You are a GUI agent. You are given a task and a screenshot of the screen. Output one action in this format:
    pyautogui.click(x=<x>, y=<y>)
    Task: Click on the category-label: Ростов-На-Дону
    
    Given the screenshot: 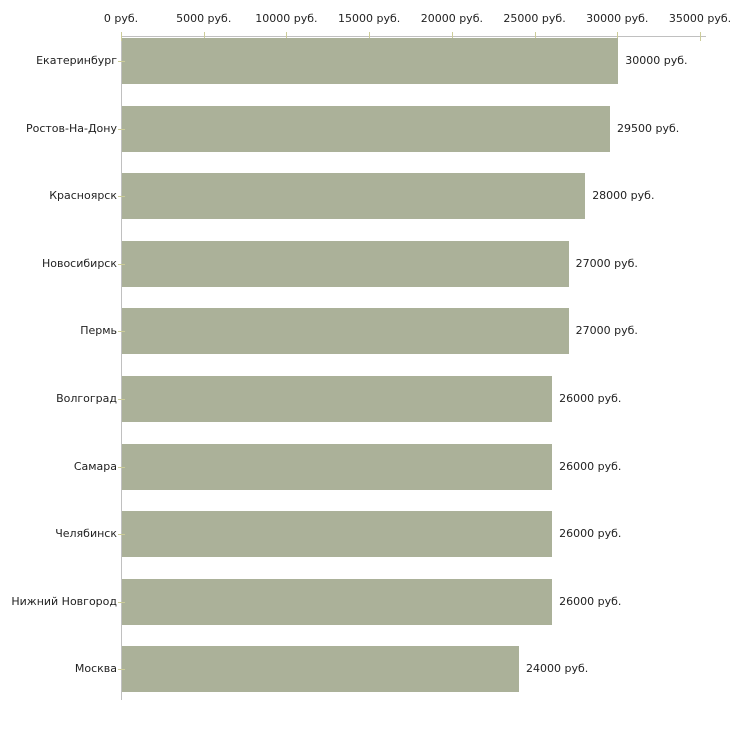 What is the action you would take?
    pyautogui.click(x=71, y=128)
    